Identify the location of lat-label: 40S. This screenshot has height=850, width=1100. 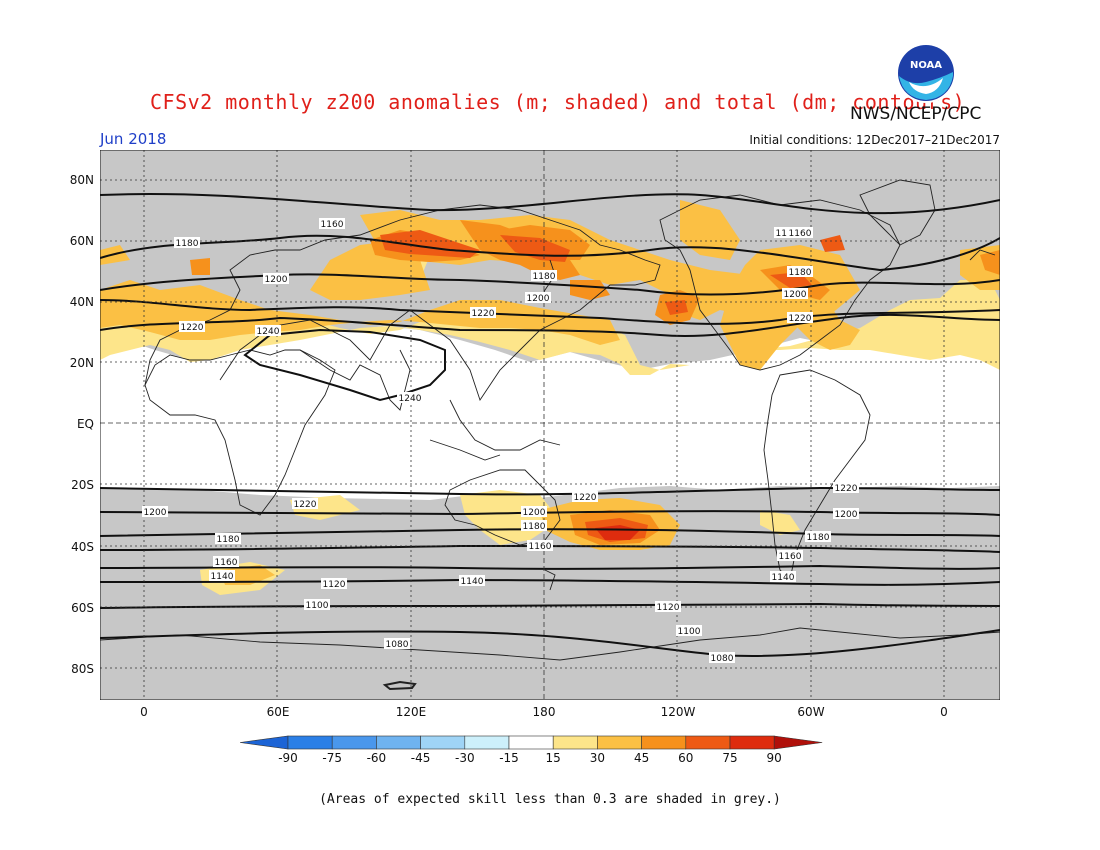
(82, 547).